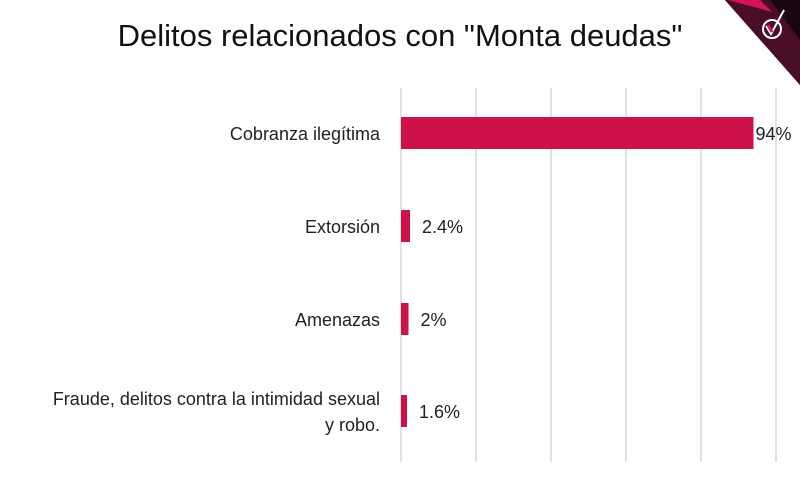 The height and width of the screenshot is (482, 800). What do you see at coordinates (774, 134) in the screenshot?
I see `data-label: 94%` at bounding box center [774, 134].